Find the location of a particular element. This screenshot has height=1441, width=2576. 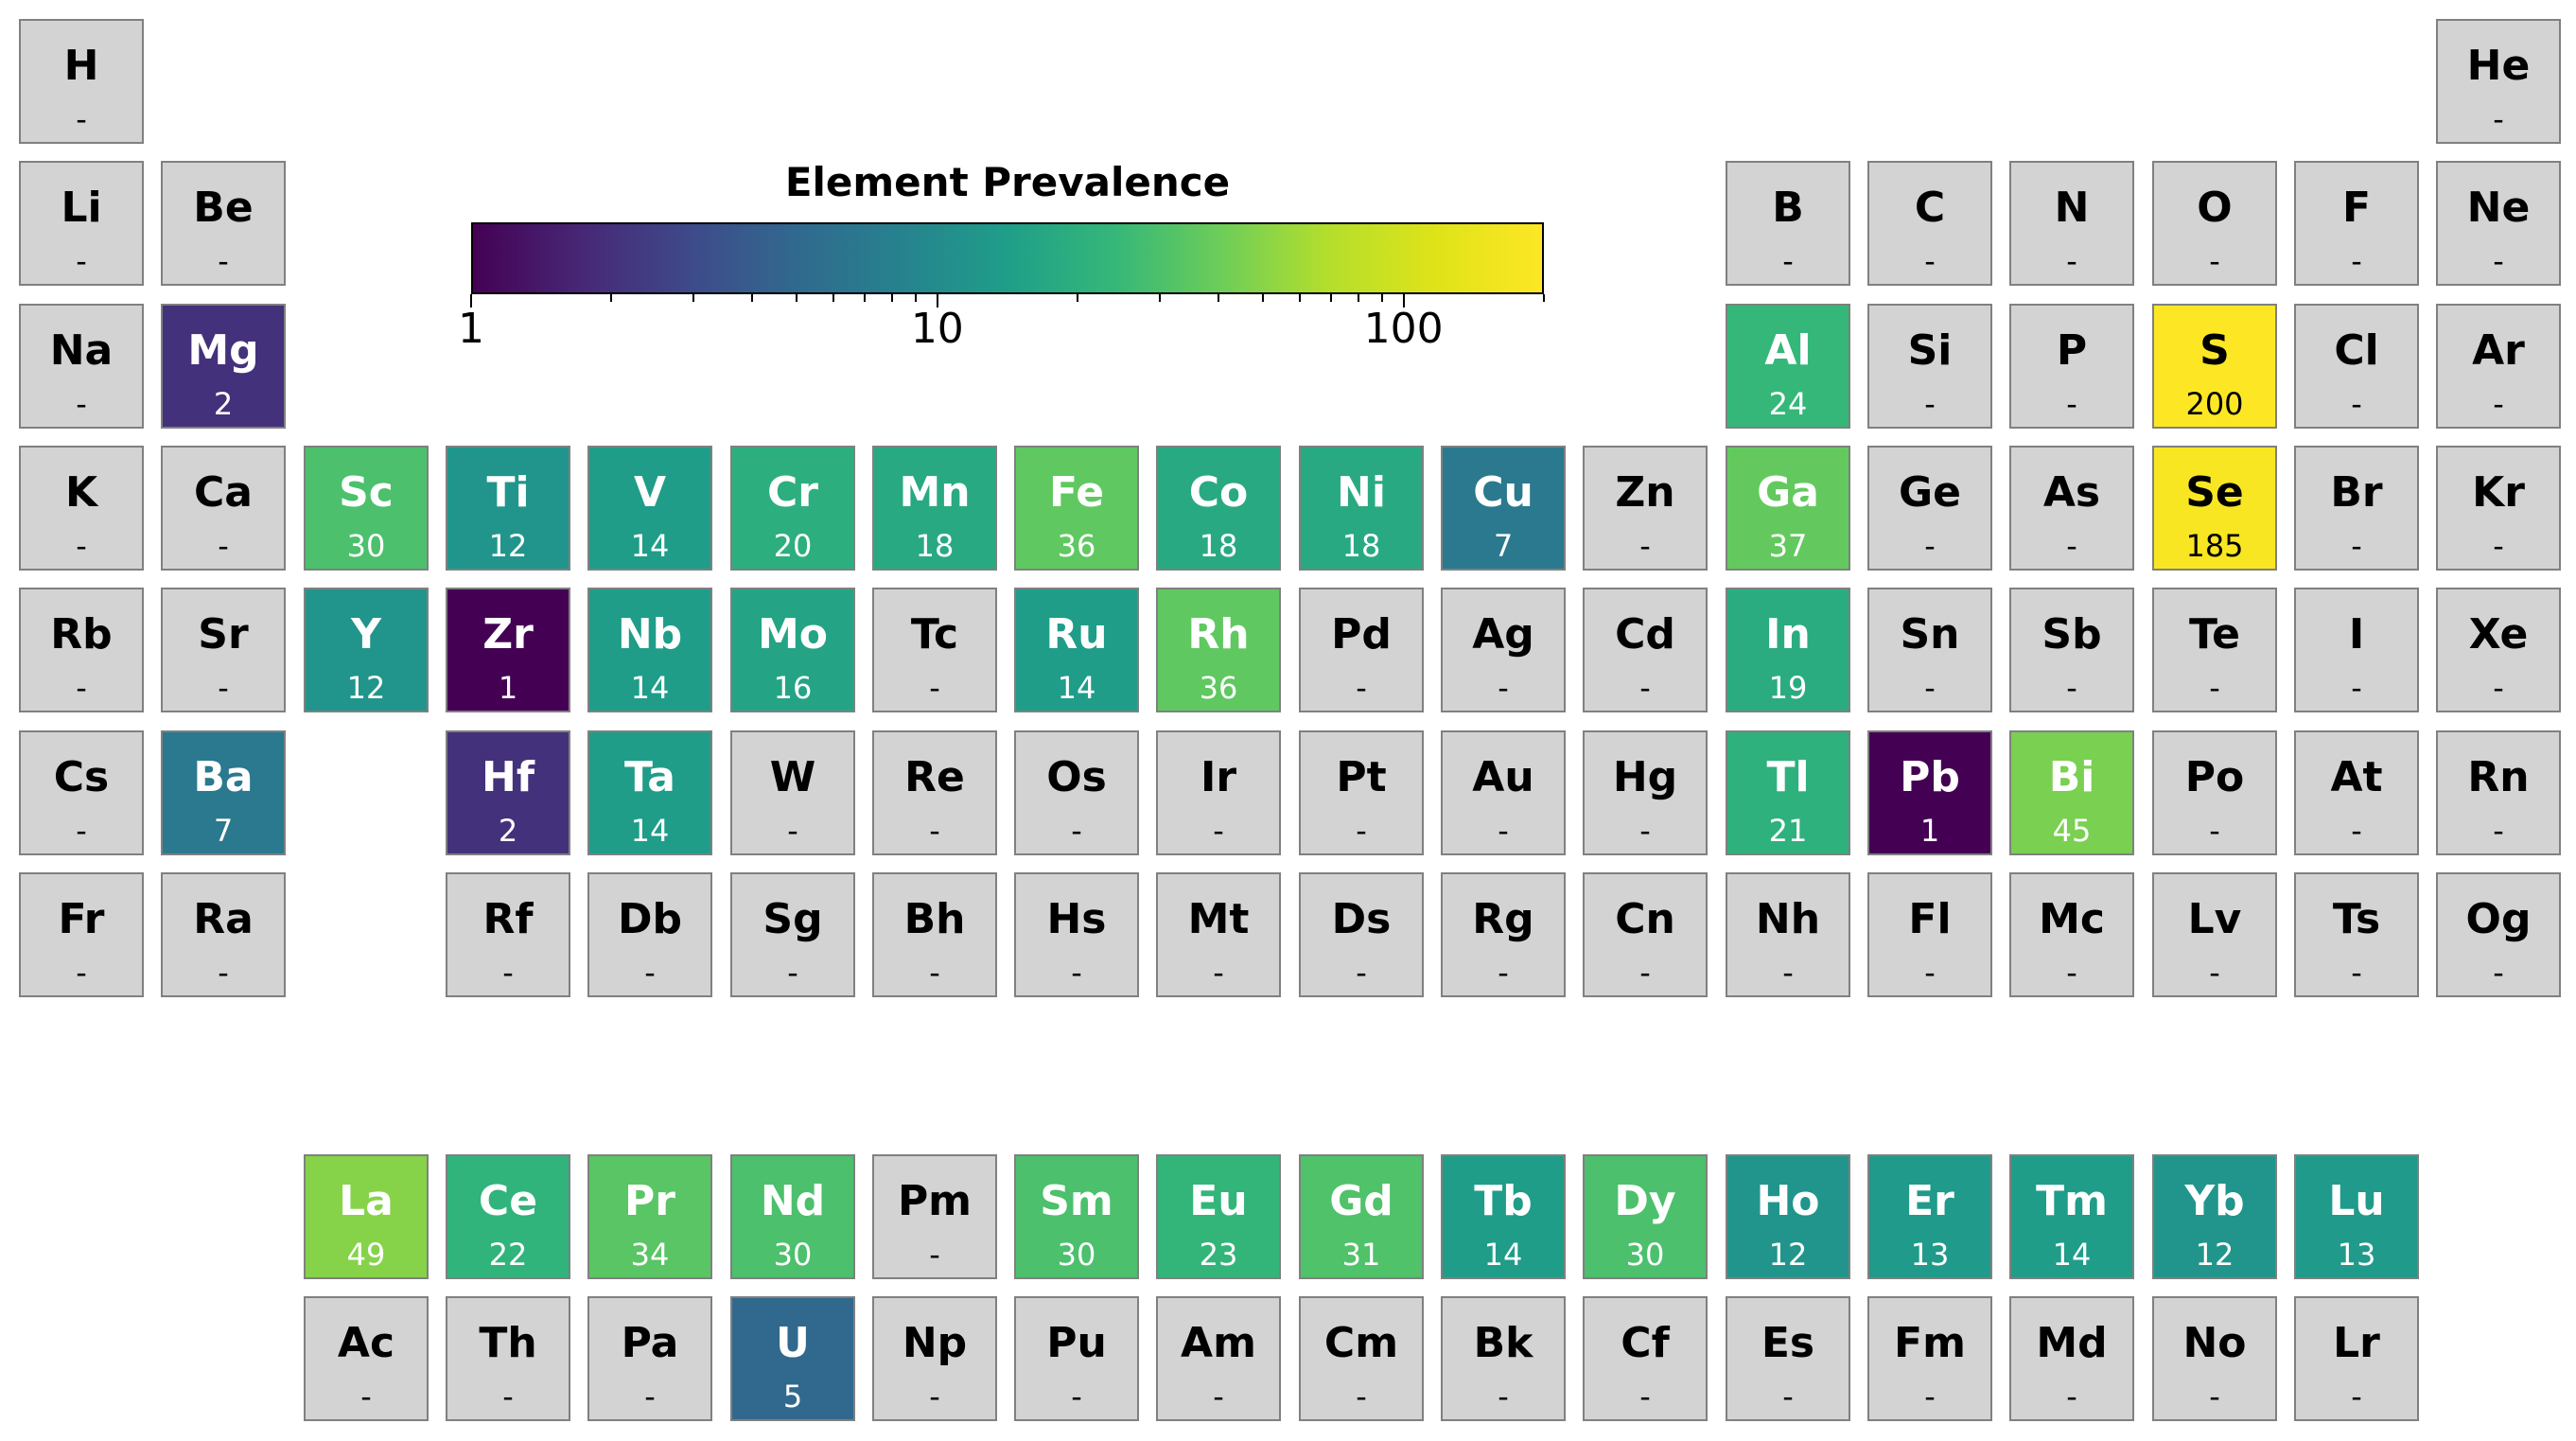

element-symbol: P is located at coordinates (2072, 350).